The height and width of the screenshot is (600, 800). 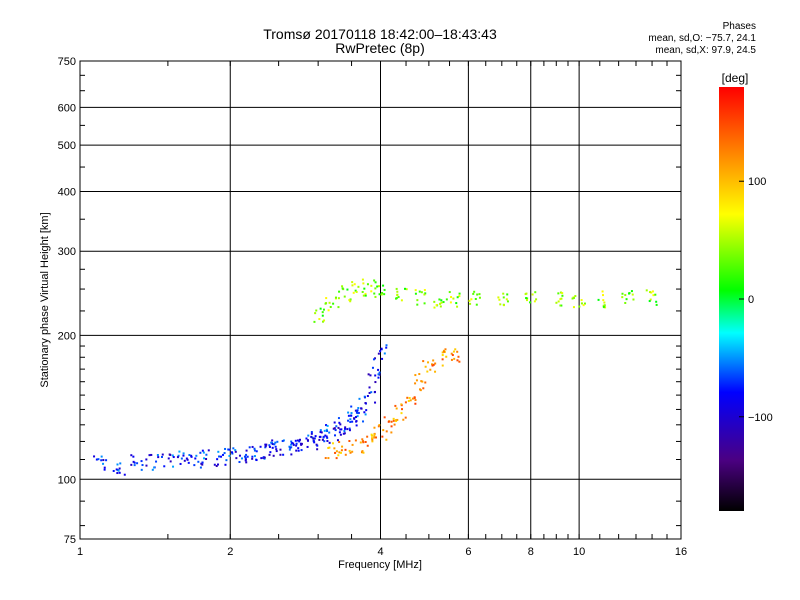 I want to click on stats-heading: Phases, so click(x=739, y=26).